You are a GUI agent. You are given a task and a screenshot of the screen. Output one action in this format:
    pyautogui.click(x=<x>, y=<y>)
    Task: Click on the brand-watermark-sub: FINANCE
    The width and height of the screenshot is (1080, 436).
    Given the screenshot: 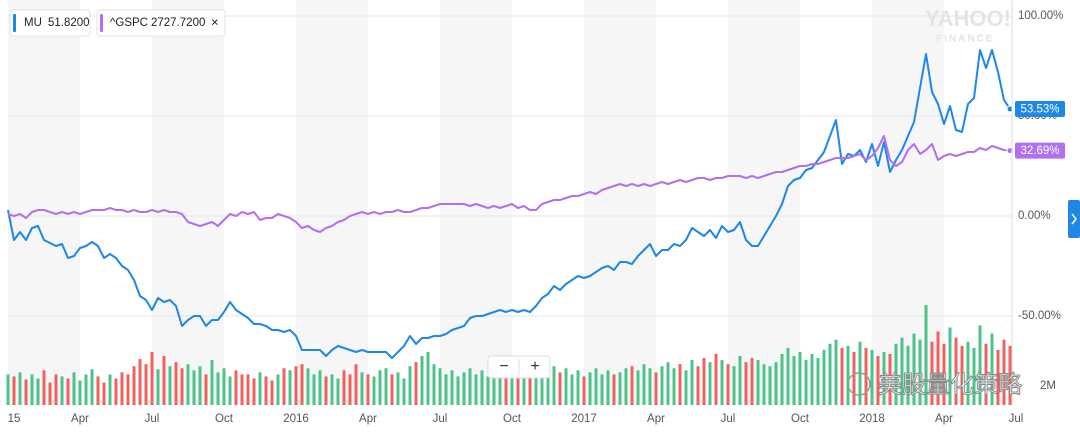 What is the action you would take?
    pyautogui.click(x=965, y=39)
    